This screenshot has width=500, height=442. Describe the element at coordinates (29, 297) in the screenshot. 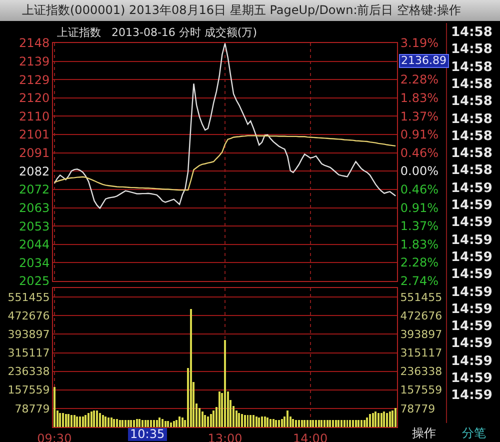

I see `y-tick-label: 551455` at that location.